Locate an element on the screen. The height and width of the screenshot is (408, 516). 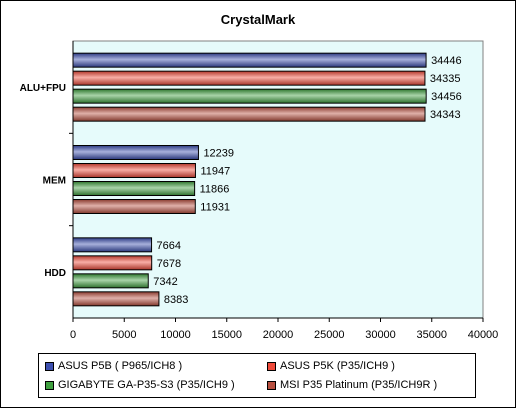
x-tick-label: 10000 is located at coordinates (175, 335).